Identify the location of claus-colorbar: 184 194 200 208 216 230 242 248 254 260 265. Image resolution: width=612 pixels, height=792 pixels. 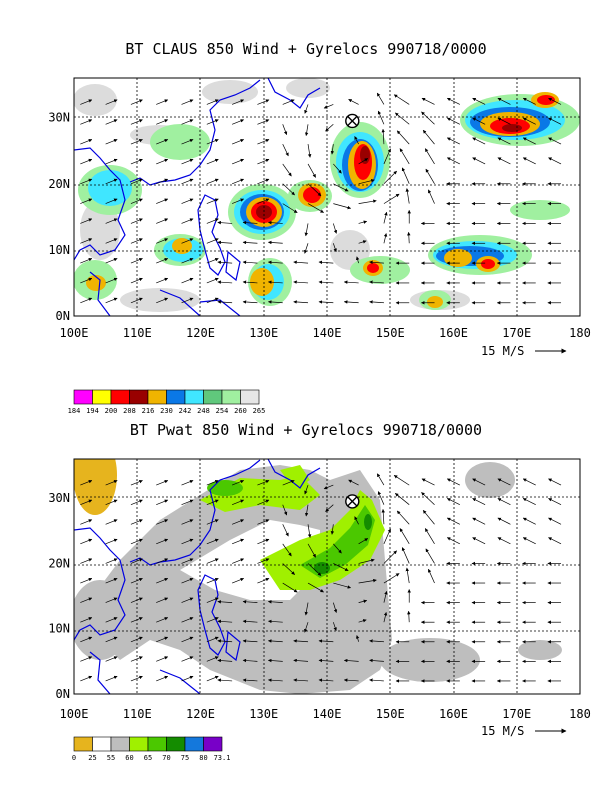
(166, 402).